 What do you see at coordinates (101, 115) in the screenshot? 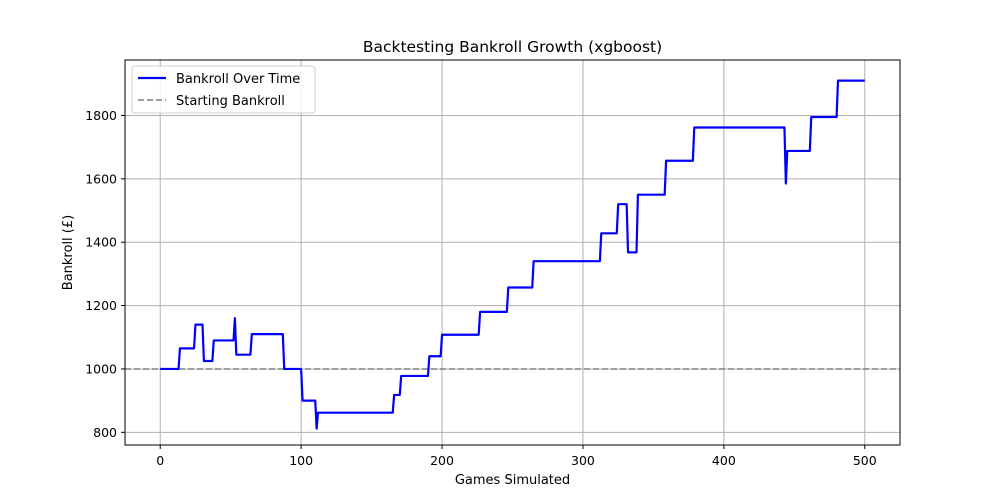
I see `y-tick-label: 1800` at bounding box center [101, 115].